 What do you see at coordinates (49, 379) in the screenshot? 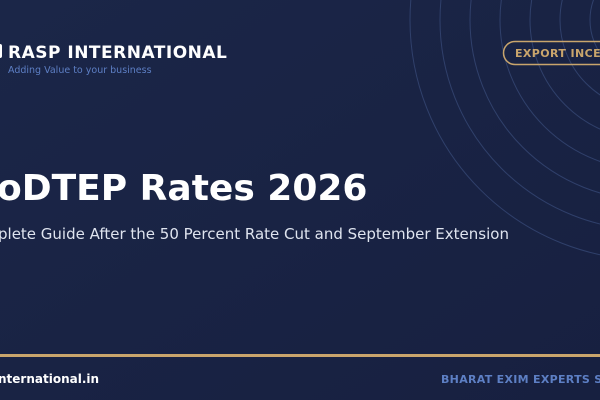
I see `footer-website: nternational.in` at bounding box center [49, 379].